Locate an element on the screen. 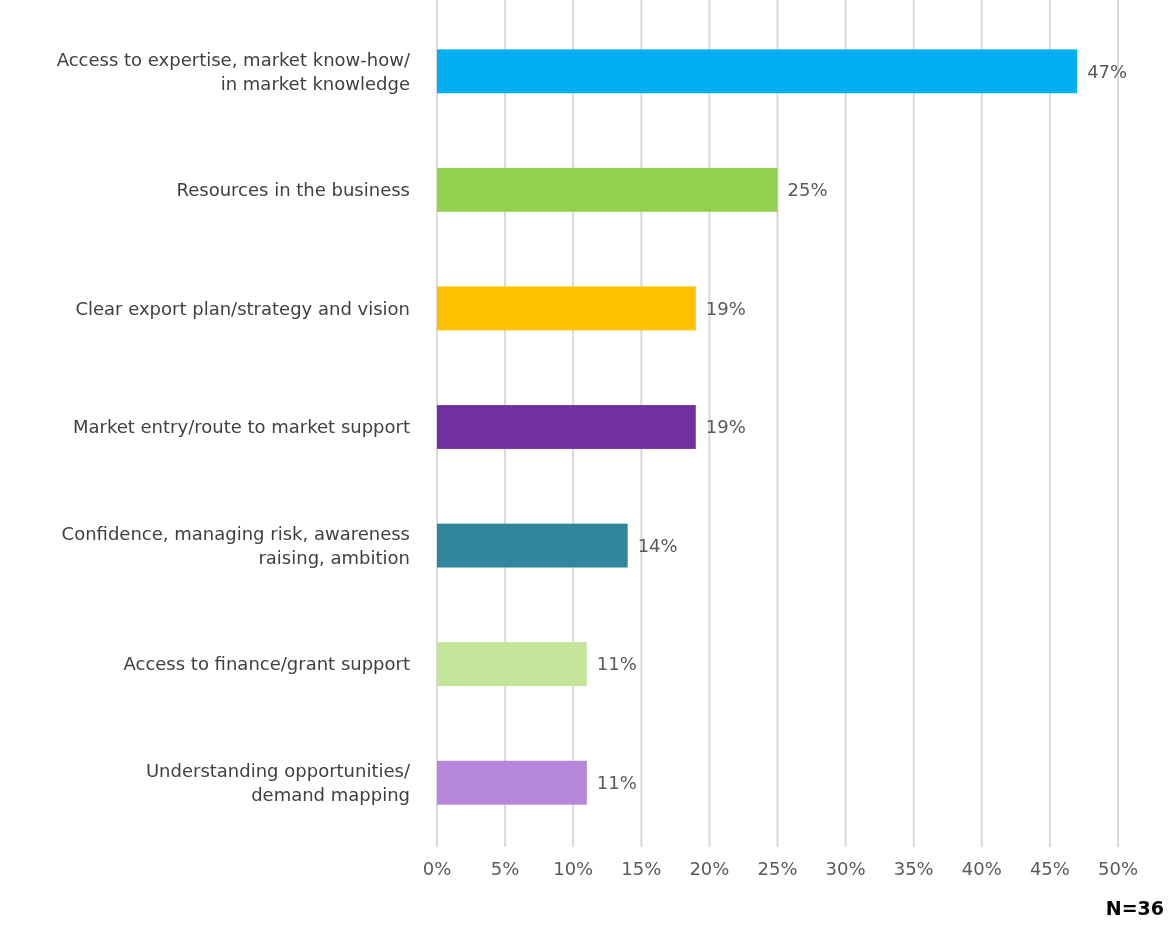 The image size is (1174, 928). x-tick-label: 25% is located at coordinates (777, 868).